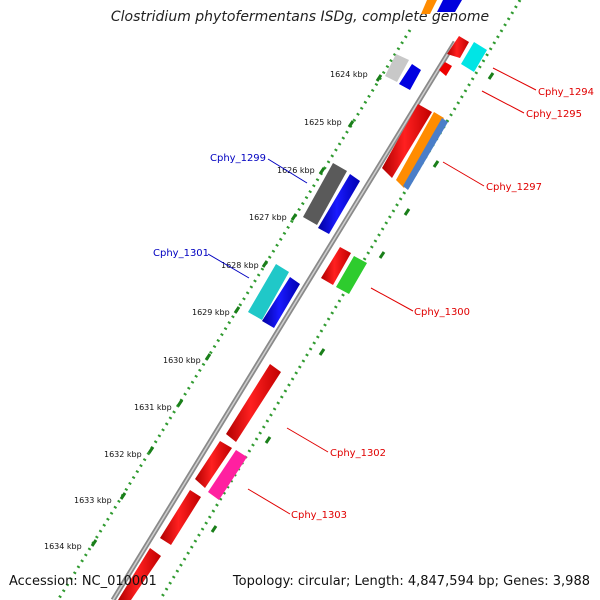 The image size is (600, 600). Describe the element at coordinates (429, 7) in the screenshot. I see `gene-block-orange-top` at that location.